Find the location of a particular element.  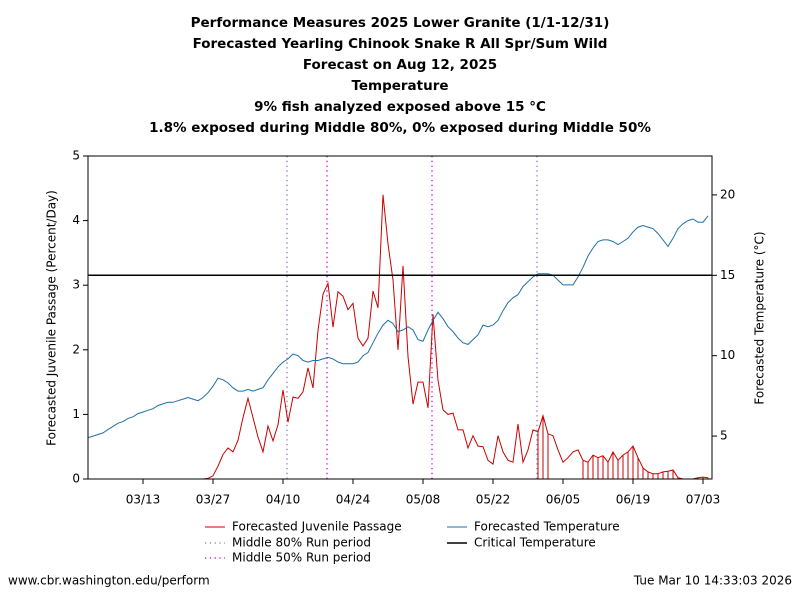

legend-label: Middle 80% Run period is located at coordinates (301, 543).